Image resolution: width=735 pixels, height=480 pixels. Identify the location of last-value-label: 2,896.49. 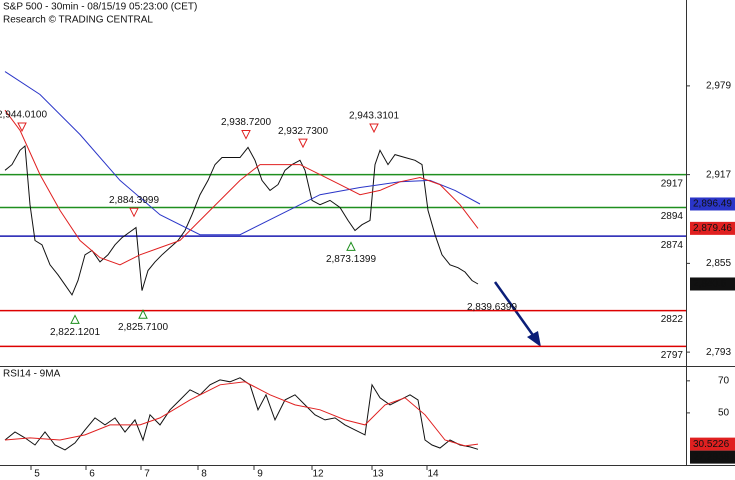
(712, 204).